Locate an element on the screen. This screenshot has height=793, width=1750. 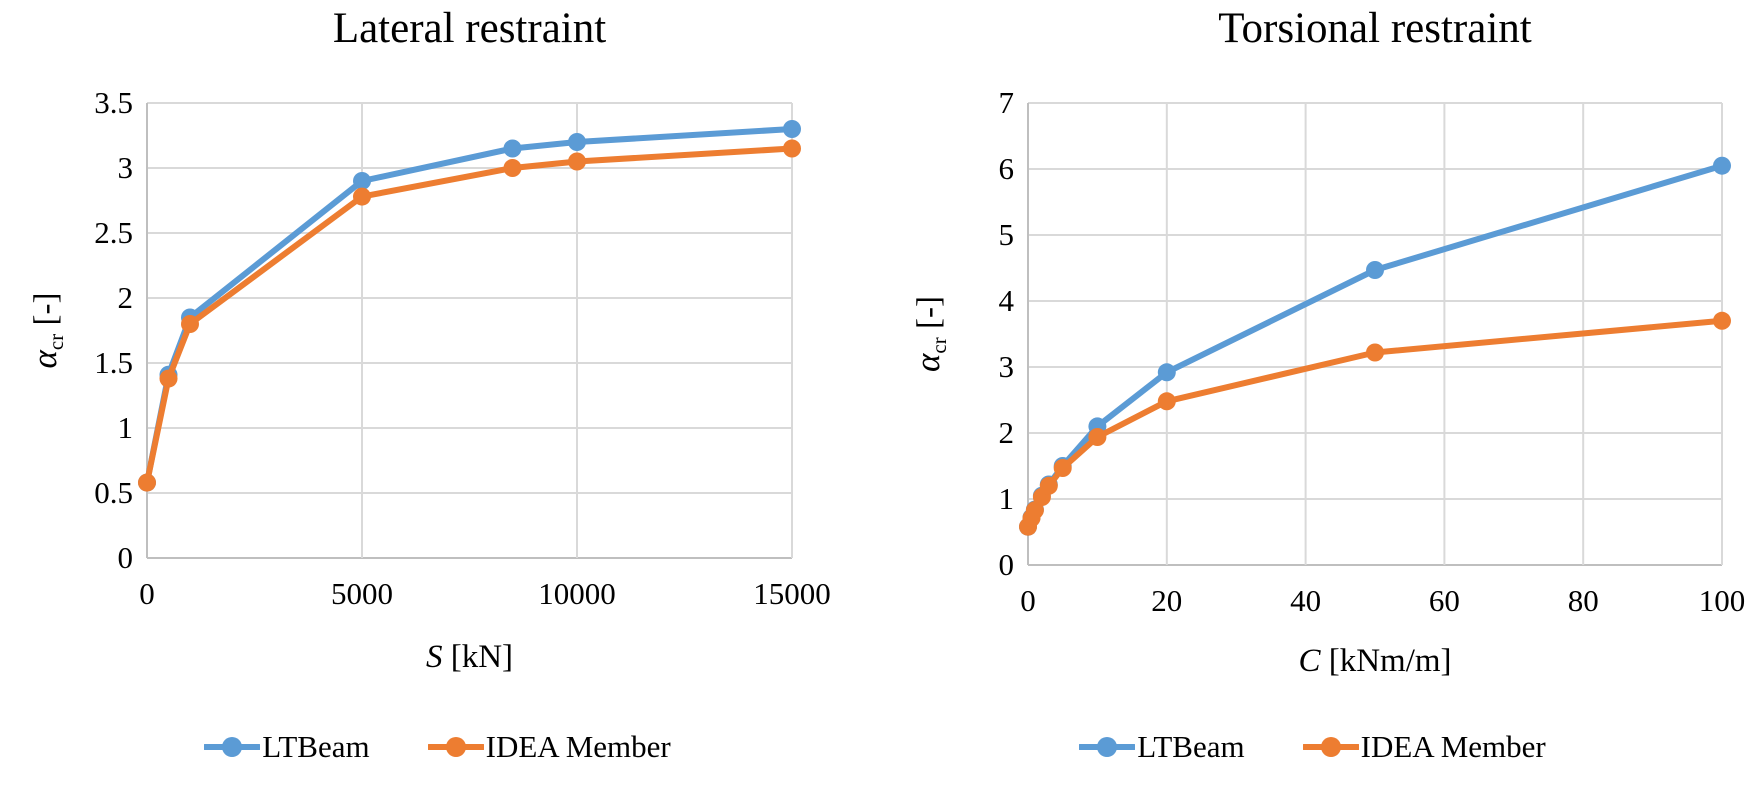
y-tick-label: 1.5 is located at coordinates (113, 362).